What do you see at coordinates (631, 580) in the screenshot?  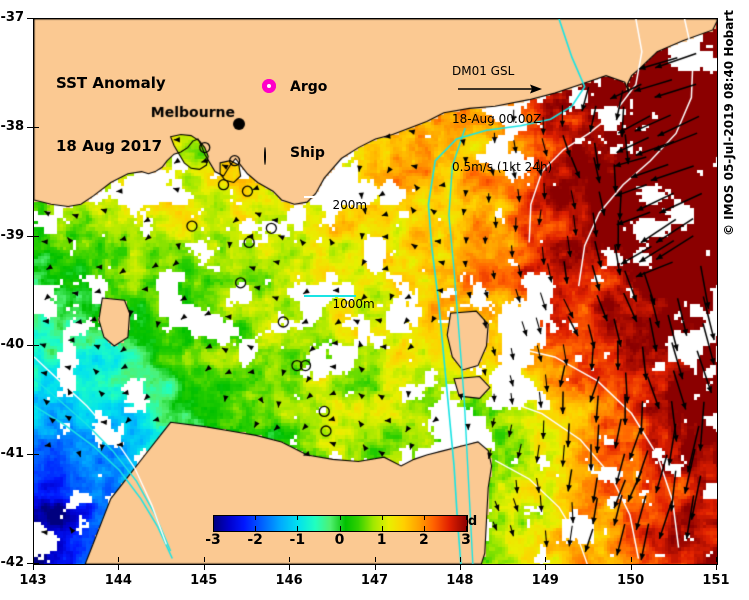 I see `x-axis-label: 150` at bounding box center [631, 580].